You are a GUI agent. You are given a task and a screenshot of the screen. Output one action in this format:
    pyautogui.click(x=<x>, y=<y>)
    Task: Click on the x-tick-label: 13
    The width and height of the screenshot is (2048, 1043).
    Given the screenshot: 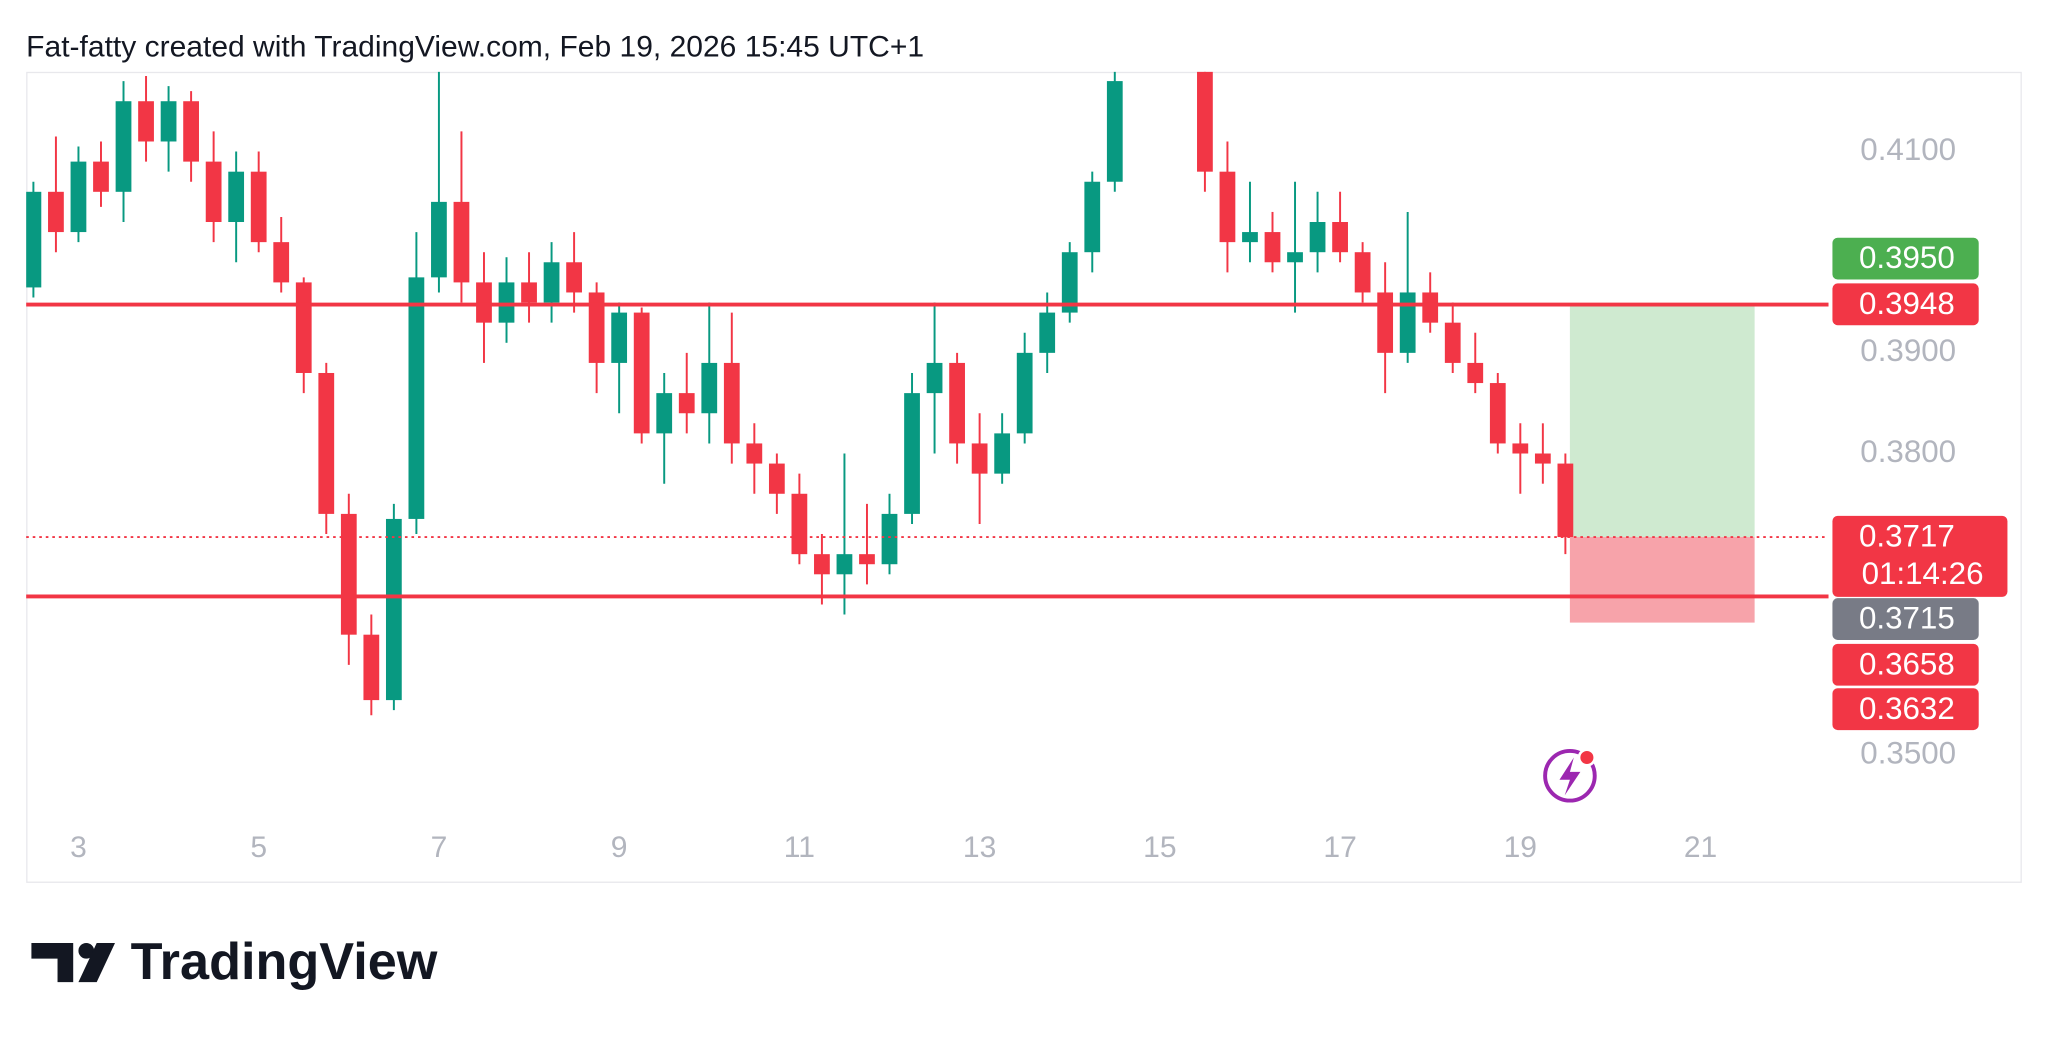 What is the action you would take?
    pyautogui.click(x=979, y=847)
    